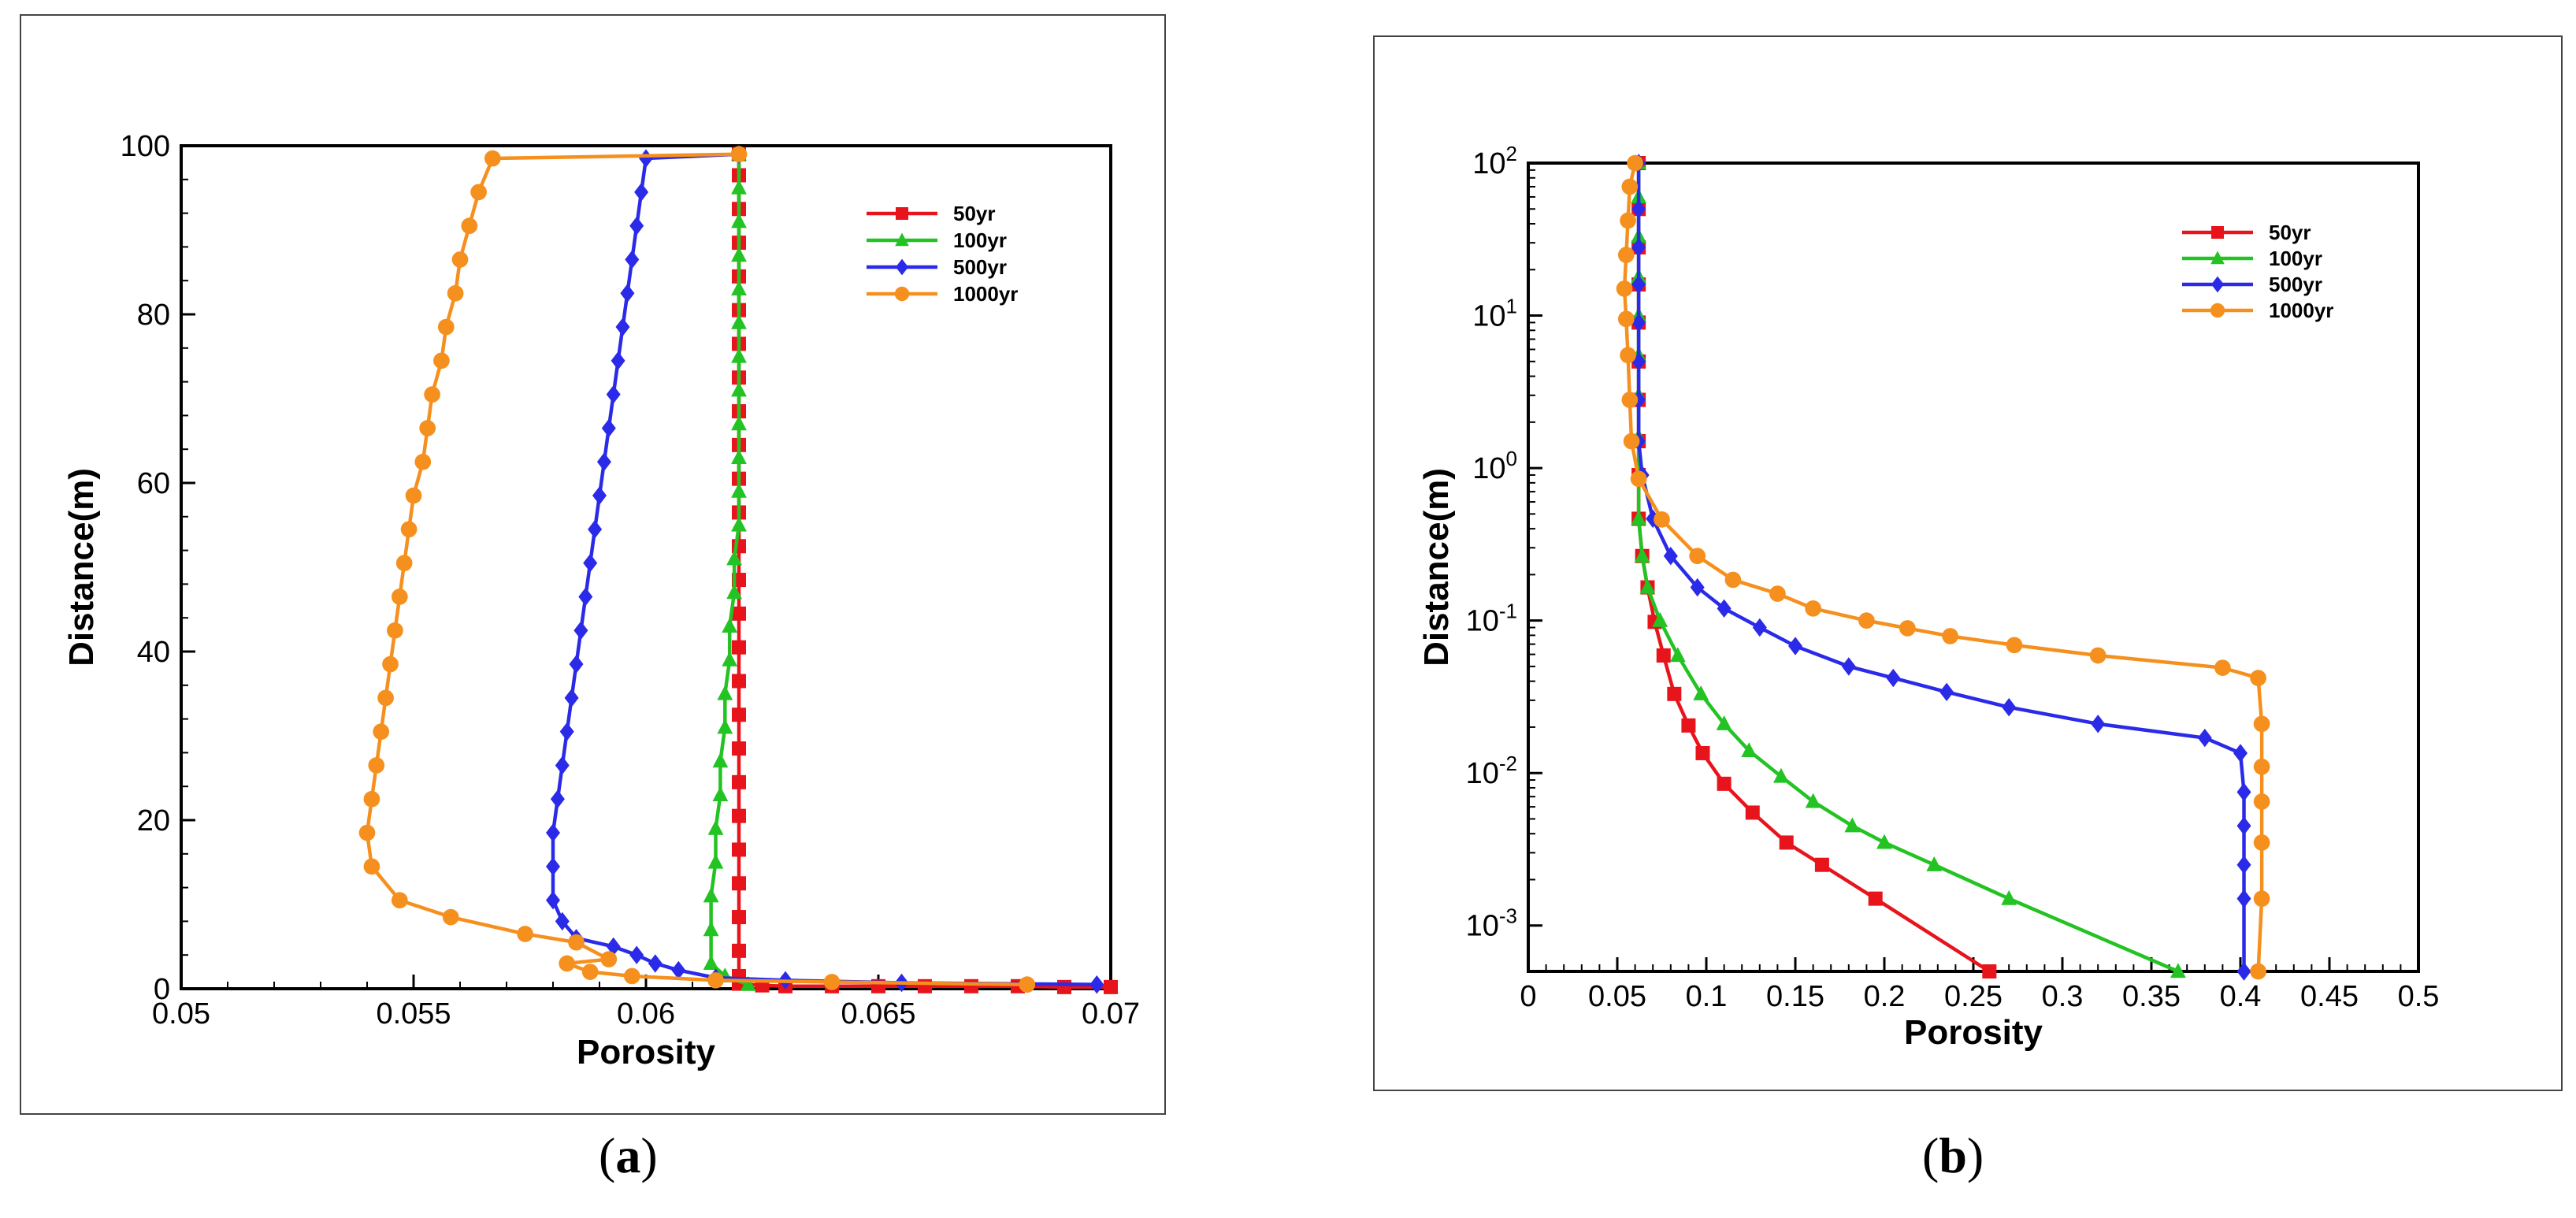 The image size is (2576, 1218). I want to click on y-tick-label-b-4: 10¹, so click(1494, 314).